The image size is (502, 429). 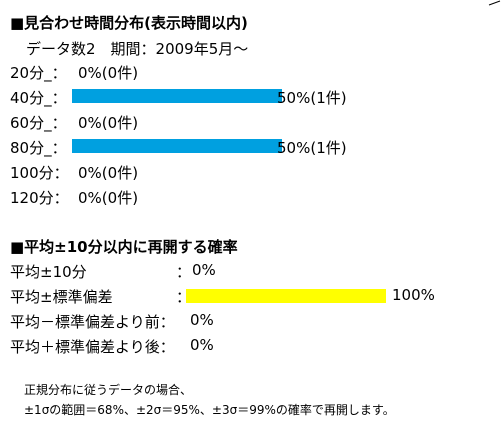 I want to click on row-label: 平均±10分, so click(x=48, y=272).